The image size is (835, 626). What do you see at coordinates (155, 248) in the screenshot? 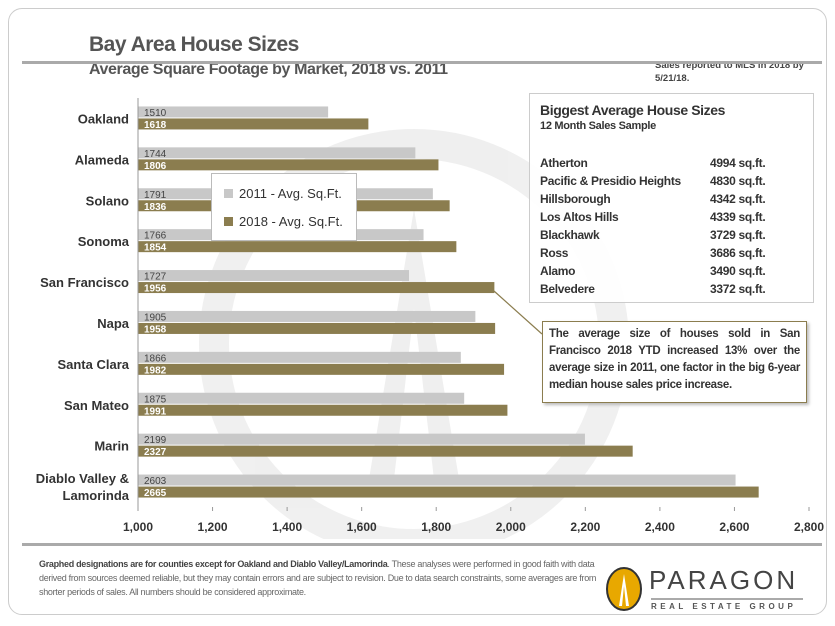
I see `data-label: 1854` at bounding box center [155, 248].